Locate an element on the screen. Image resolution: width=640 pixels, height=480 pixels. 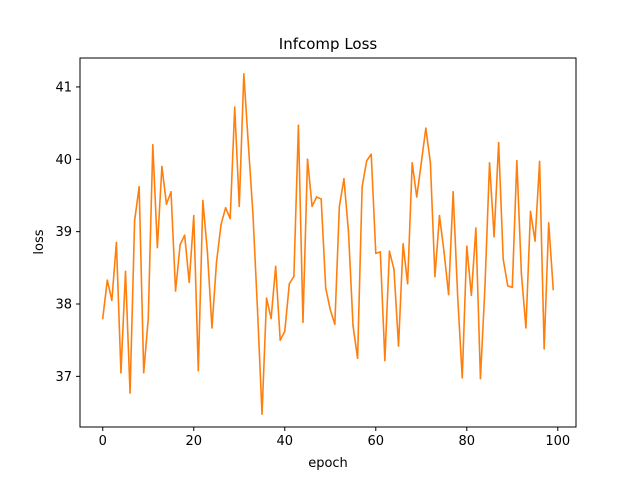
x-tick-label: 0 is located at coordinates (103, 441).